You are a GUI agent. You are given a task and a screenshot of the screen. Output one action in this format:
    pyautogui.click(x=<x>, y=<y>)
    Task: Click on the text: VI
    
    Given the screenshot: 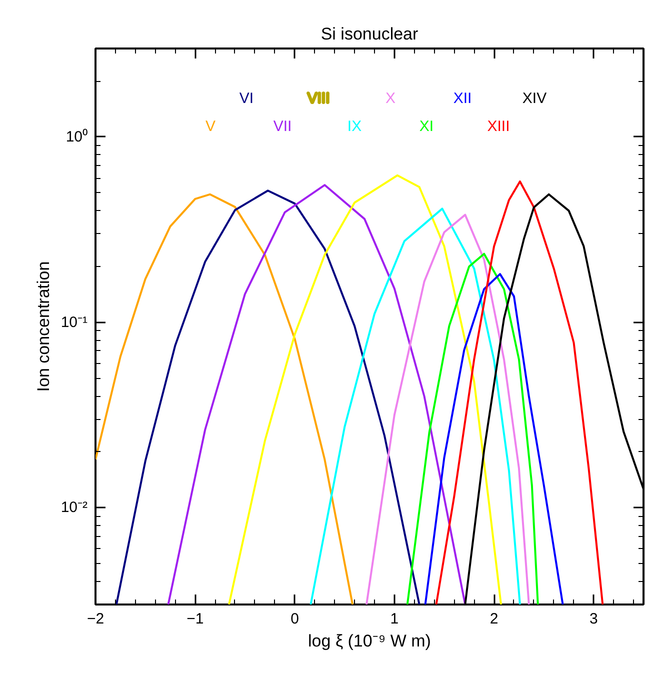 What is the action you would take?
    pyautogui.click(x=246, y=98)
    